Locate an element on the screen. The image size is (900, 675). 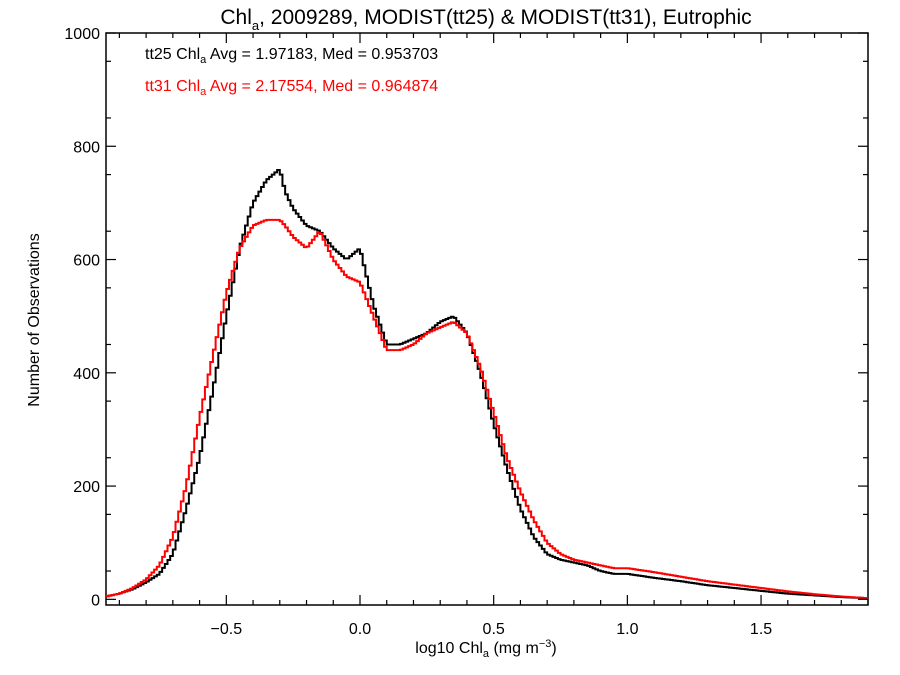
tt31-stats-label: tt31 Chla Avg = 2.17554, Med = 0.964874 is located at coordinates (291, 88).